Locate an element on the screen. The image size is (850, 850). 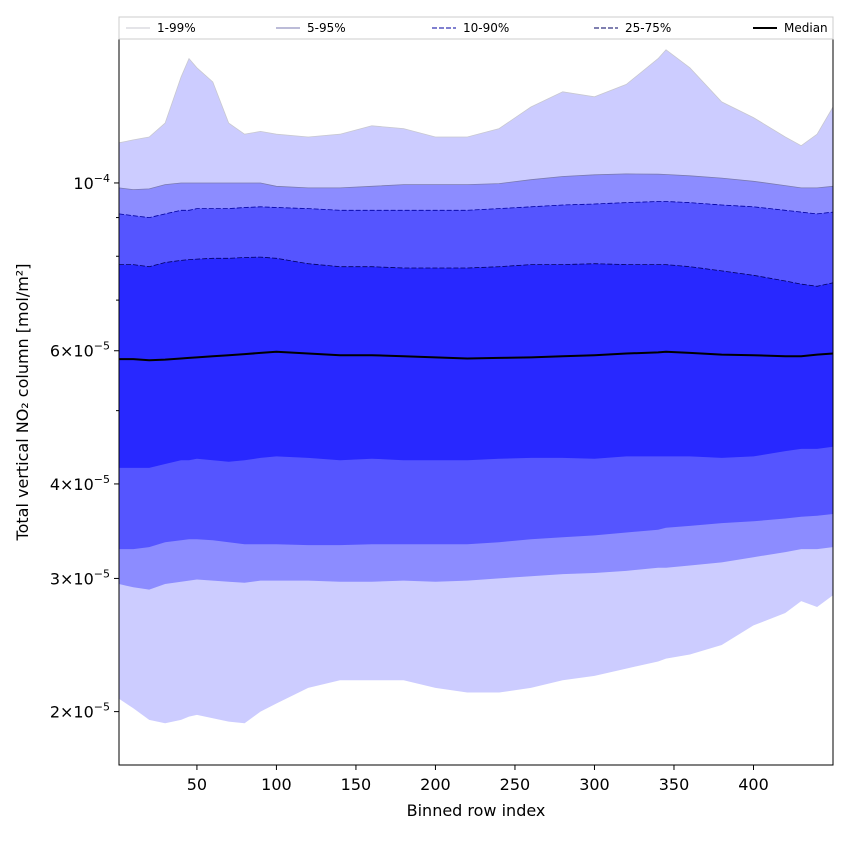
x-axis: 50 100 150 200 250 300 350 400 is located at coordinates (478, 779).